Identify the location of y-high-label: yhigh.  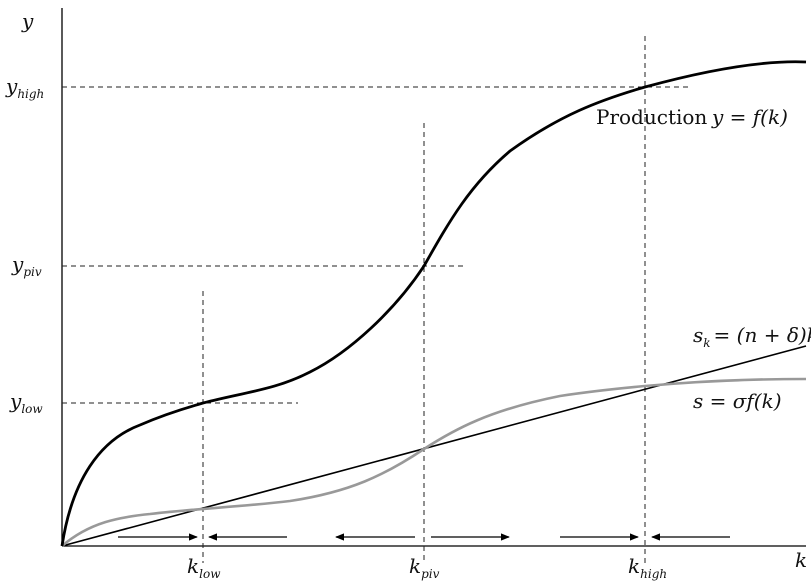
(24, 87).